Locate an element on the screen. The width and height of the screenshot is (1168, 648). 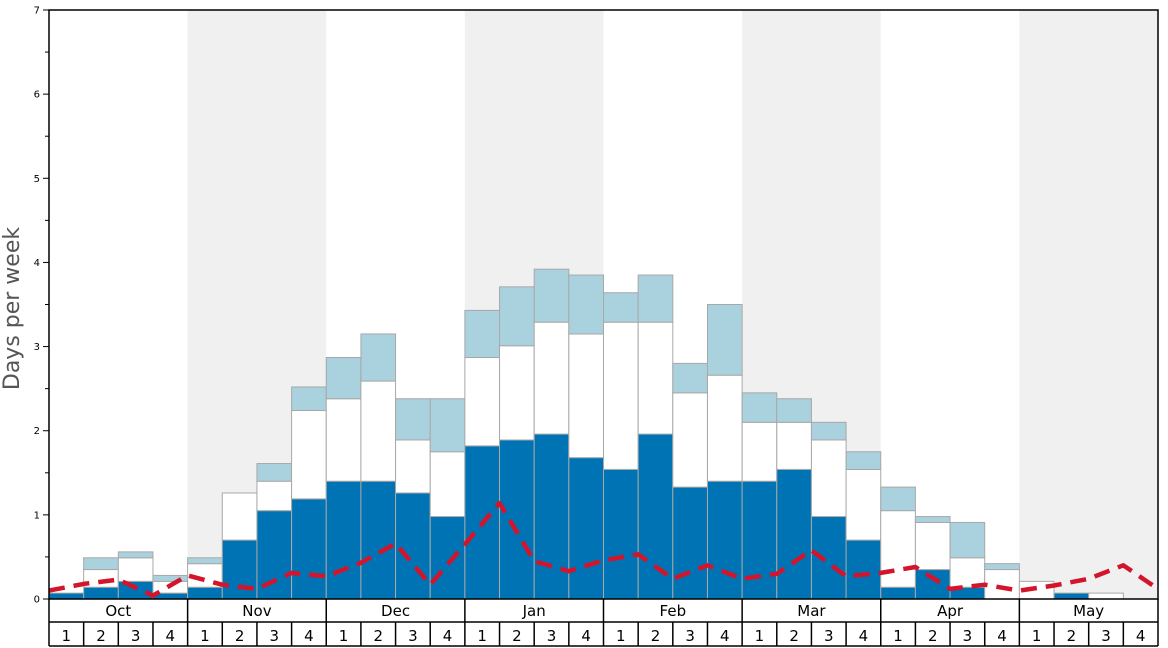
month-label-dec: Dec is located at coordinates (395, 611).